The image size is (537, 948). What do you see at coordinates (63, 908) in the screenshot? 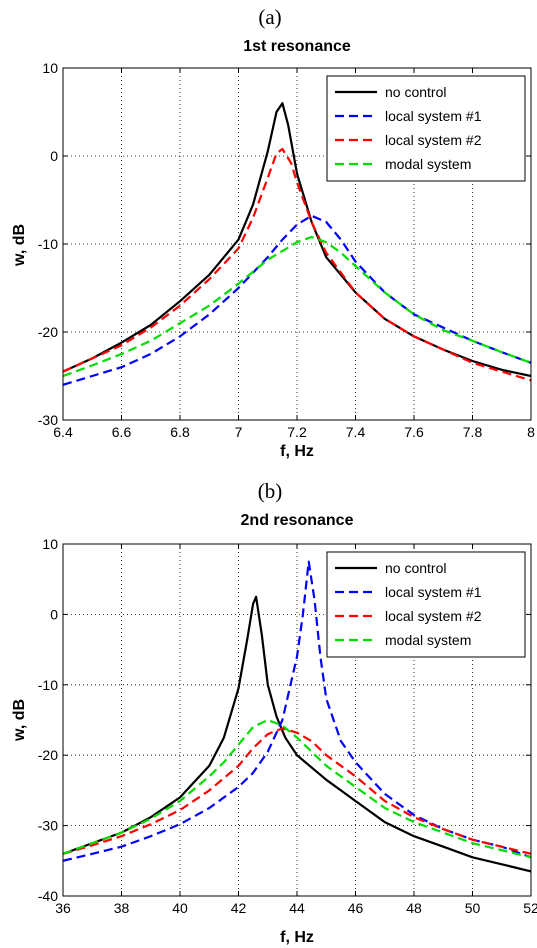
I see `x-tick-label-b: 36` at bounding box center [63, 908].